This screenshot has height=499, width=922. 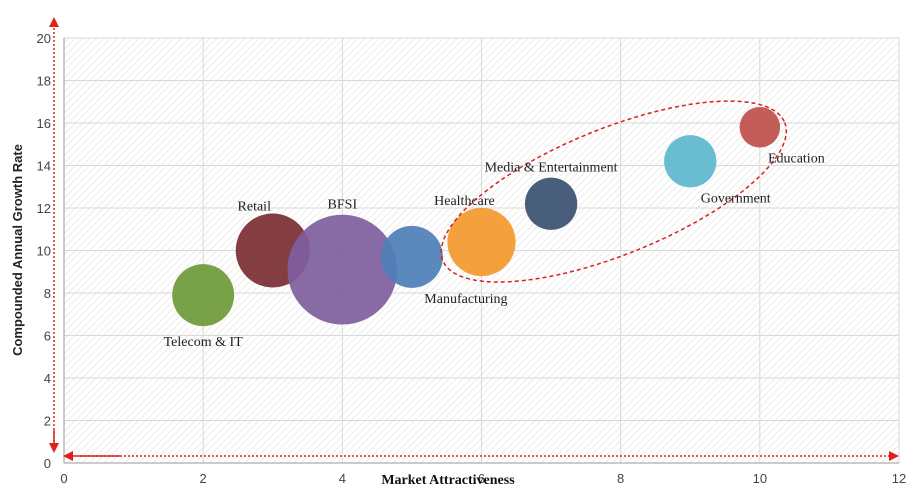 I want to click on x-axis-tick-labels: 0 2 4 6 8 10 12, so click(x=483, y=478).